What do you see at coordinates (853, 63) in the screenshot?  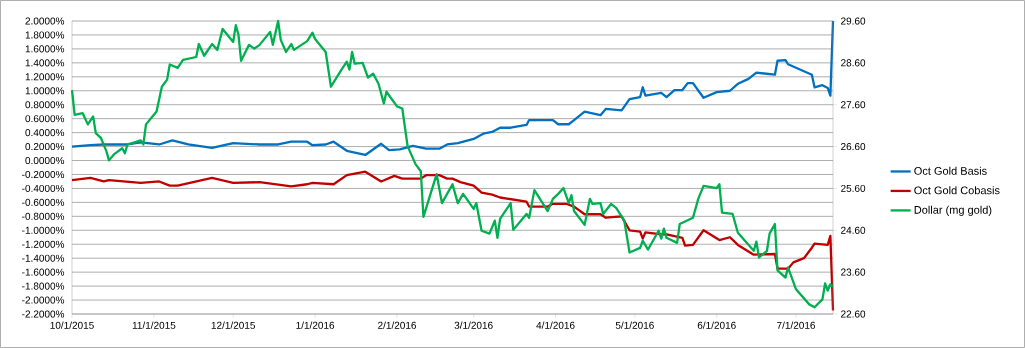 I see `y2-tick-label: 28.60` at bounding box center [853, 63].